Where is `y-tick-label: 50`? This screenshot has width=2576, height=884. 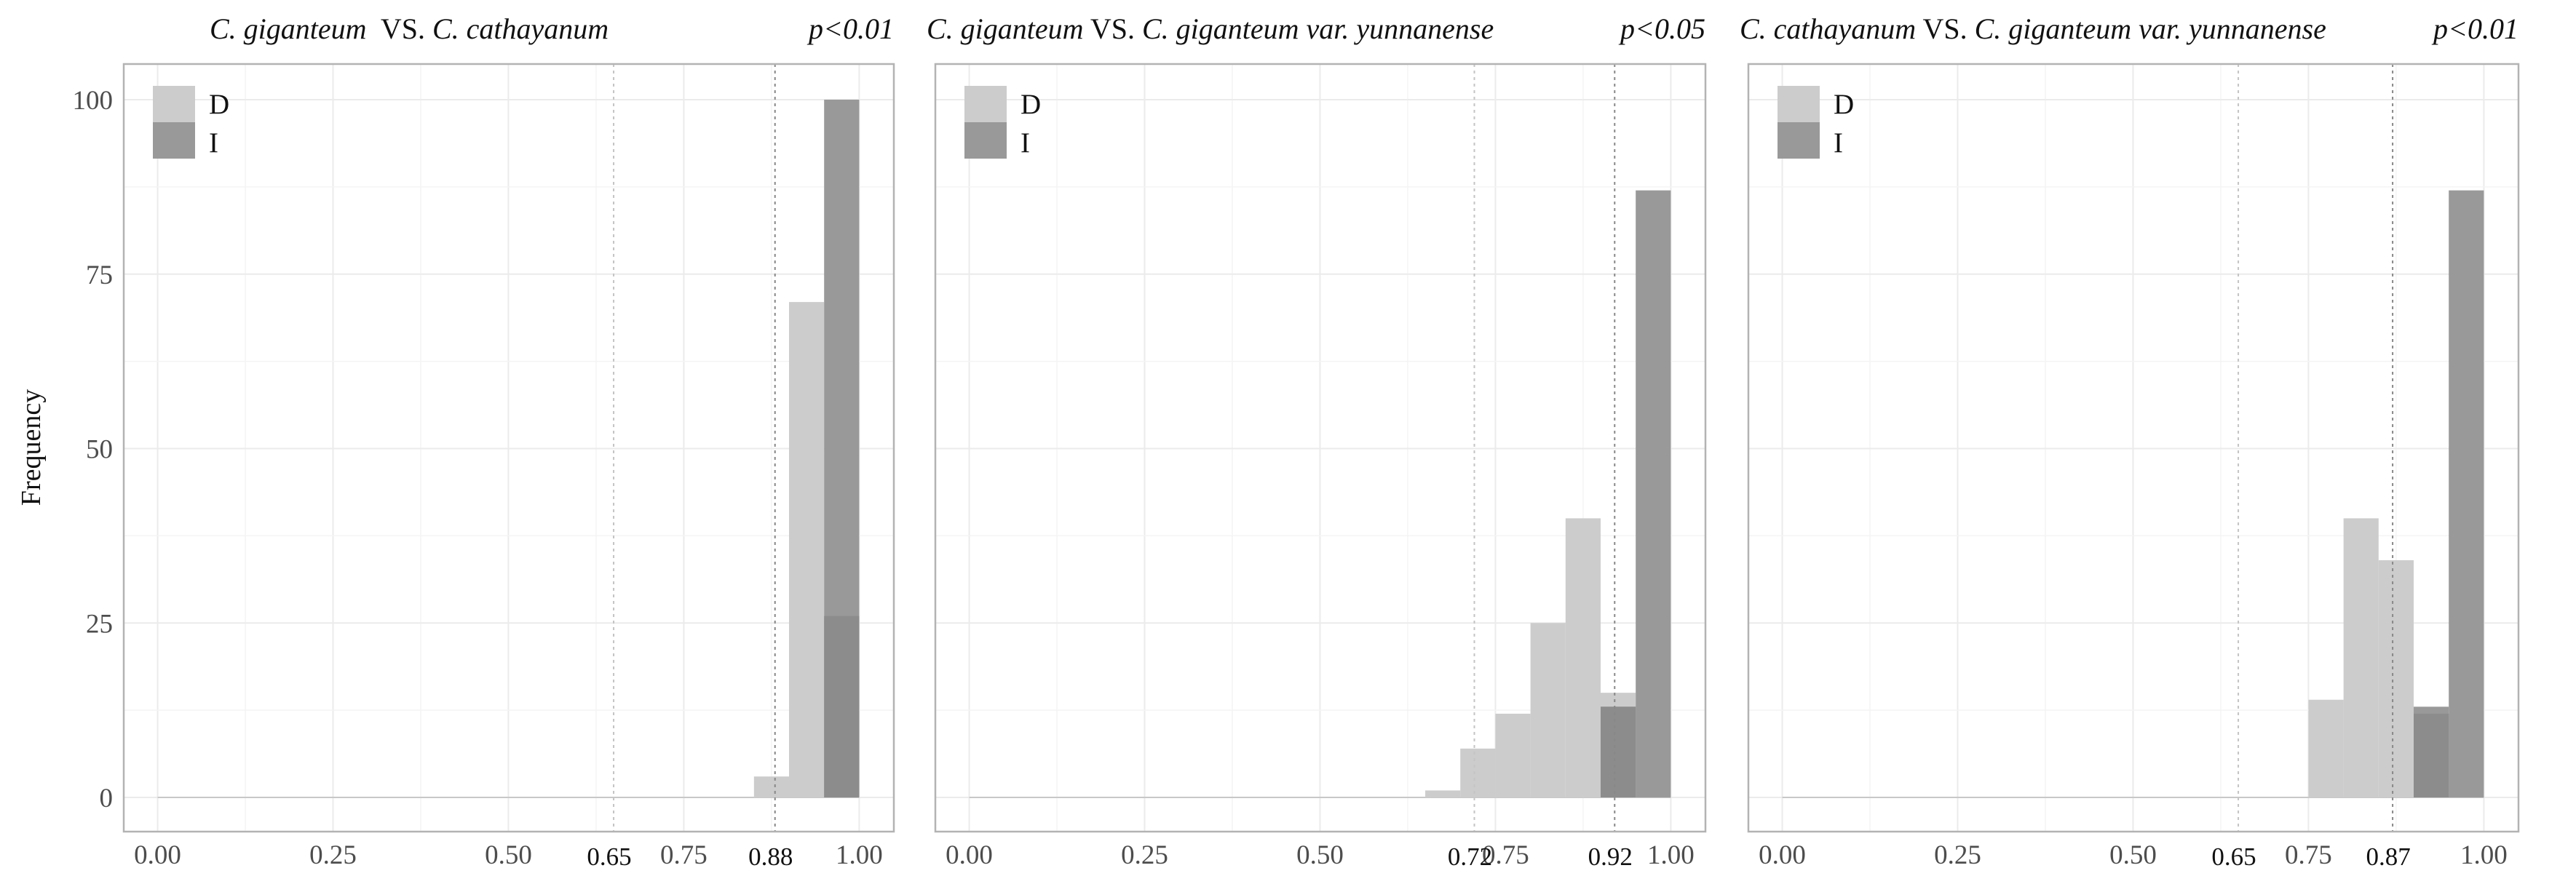
y-tick-label: 50 is located at coordinates (99, 450).